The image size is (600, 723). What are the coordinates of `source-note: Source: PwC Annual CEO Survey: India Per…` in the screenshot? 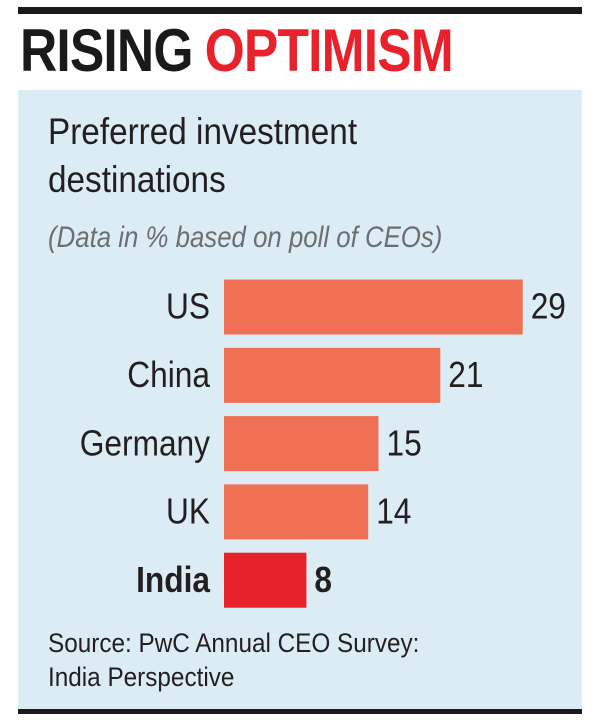 It's located at (233, 660).